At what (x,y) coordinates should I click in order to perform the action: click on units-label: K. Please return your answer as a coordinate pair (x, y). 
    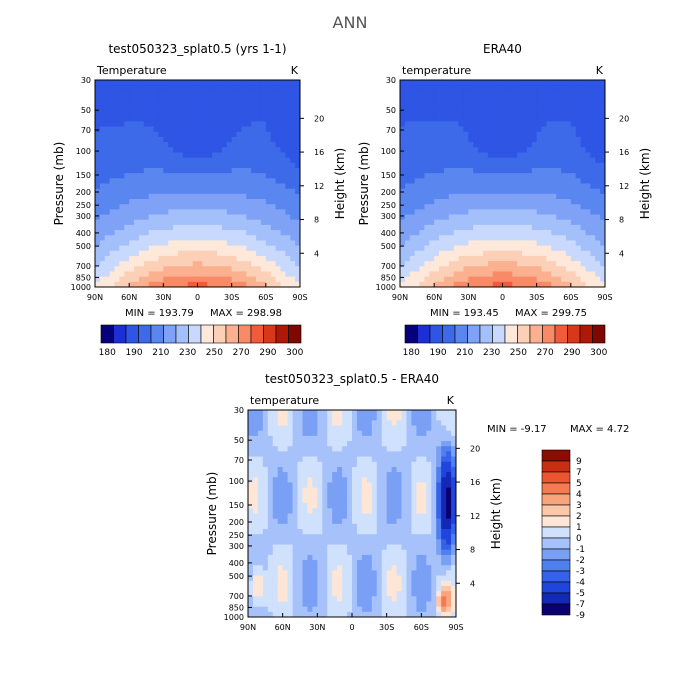
    Looking at the image, I should click on (600, 70).